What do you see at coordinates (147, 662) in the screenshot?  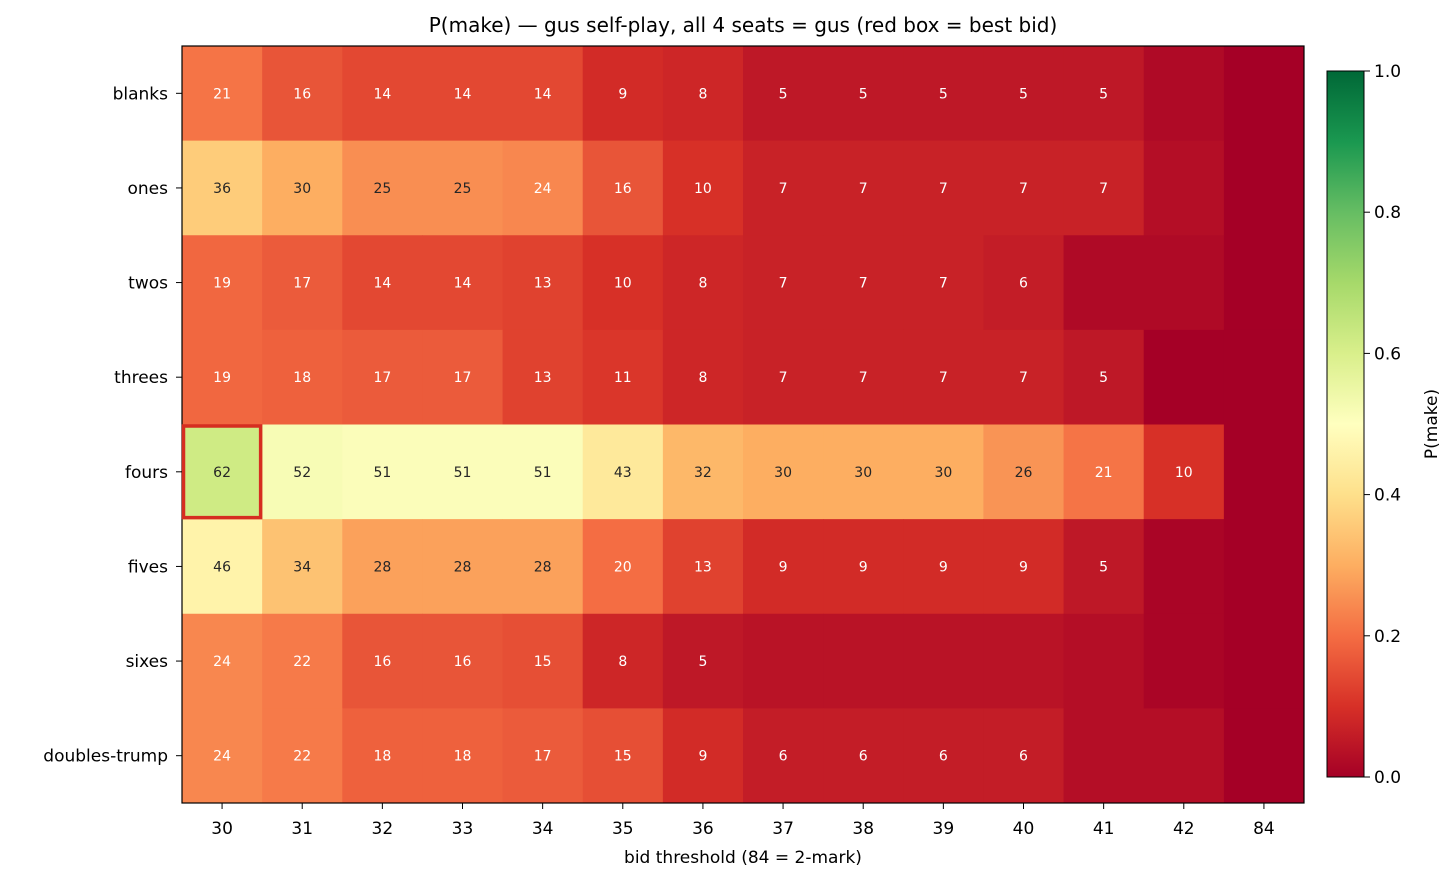 I see `y-tick-label: sixes` at bounding box center [147, 662].